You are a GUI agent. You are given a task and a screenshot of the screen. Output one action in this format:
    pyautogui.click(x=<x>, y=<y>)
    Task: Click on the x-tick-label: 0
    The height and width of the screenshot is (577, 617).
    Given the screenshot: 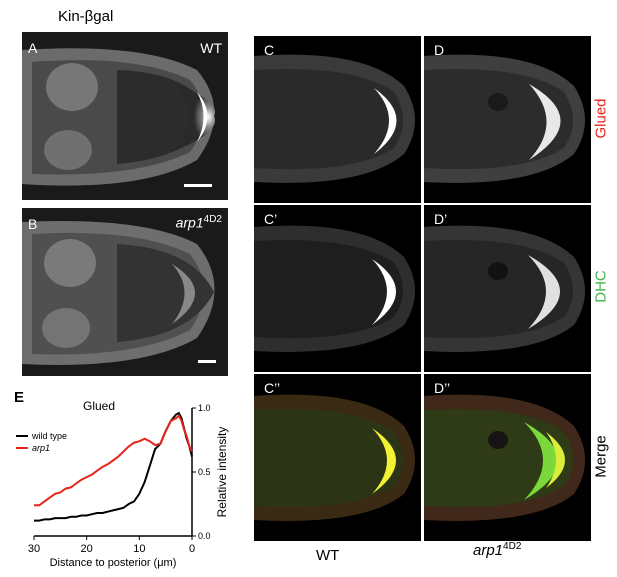 What is the action you would take?
    pyautogui.click(x=192, y=549)
    